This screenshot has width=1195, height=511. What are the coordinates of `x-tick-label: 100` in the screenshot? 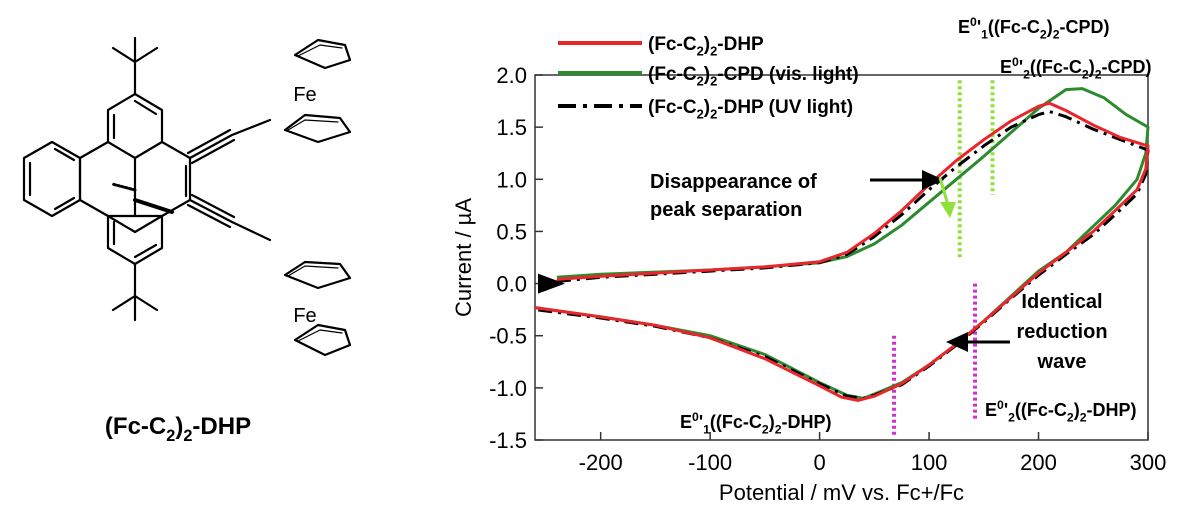 It's located at (929, 462).